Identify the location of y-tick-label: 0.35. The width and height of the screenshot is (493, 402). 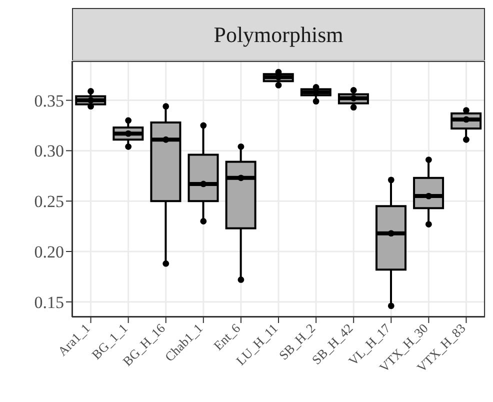
(49, 100).